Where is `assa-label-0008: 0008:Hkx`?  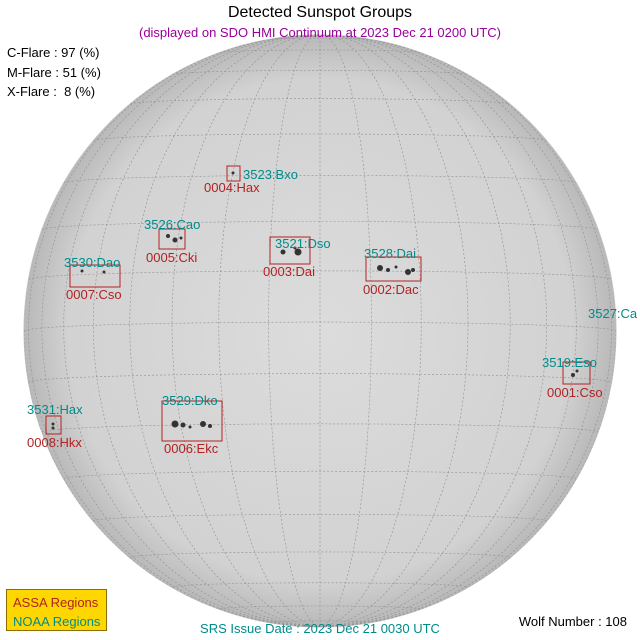 assa-label-0008: 0008:Hkx is located at coordinates (54, 442).